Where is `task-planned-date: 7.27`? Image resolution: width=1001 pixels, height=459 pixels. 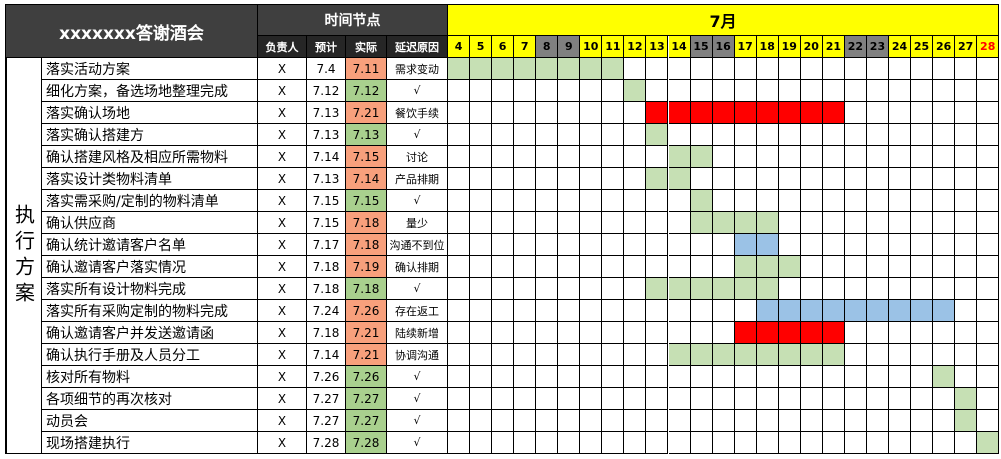 task-planned-date: 7.27 is located at coordinates (326, 399).